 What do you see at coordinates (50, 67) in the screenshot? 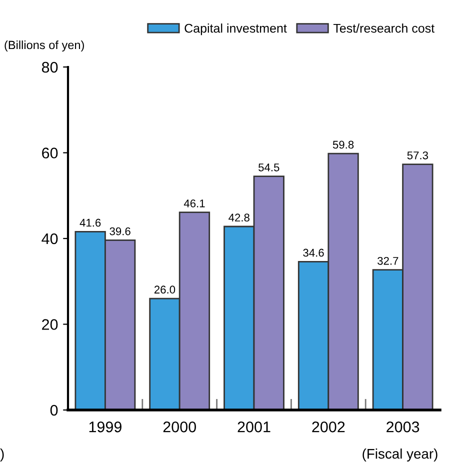
I see `y-tick-label: 80` at bounding box center [50, 67].